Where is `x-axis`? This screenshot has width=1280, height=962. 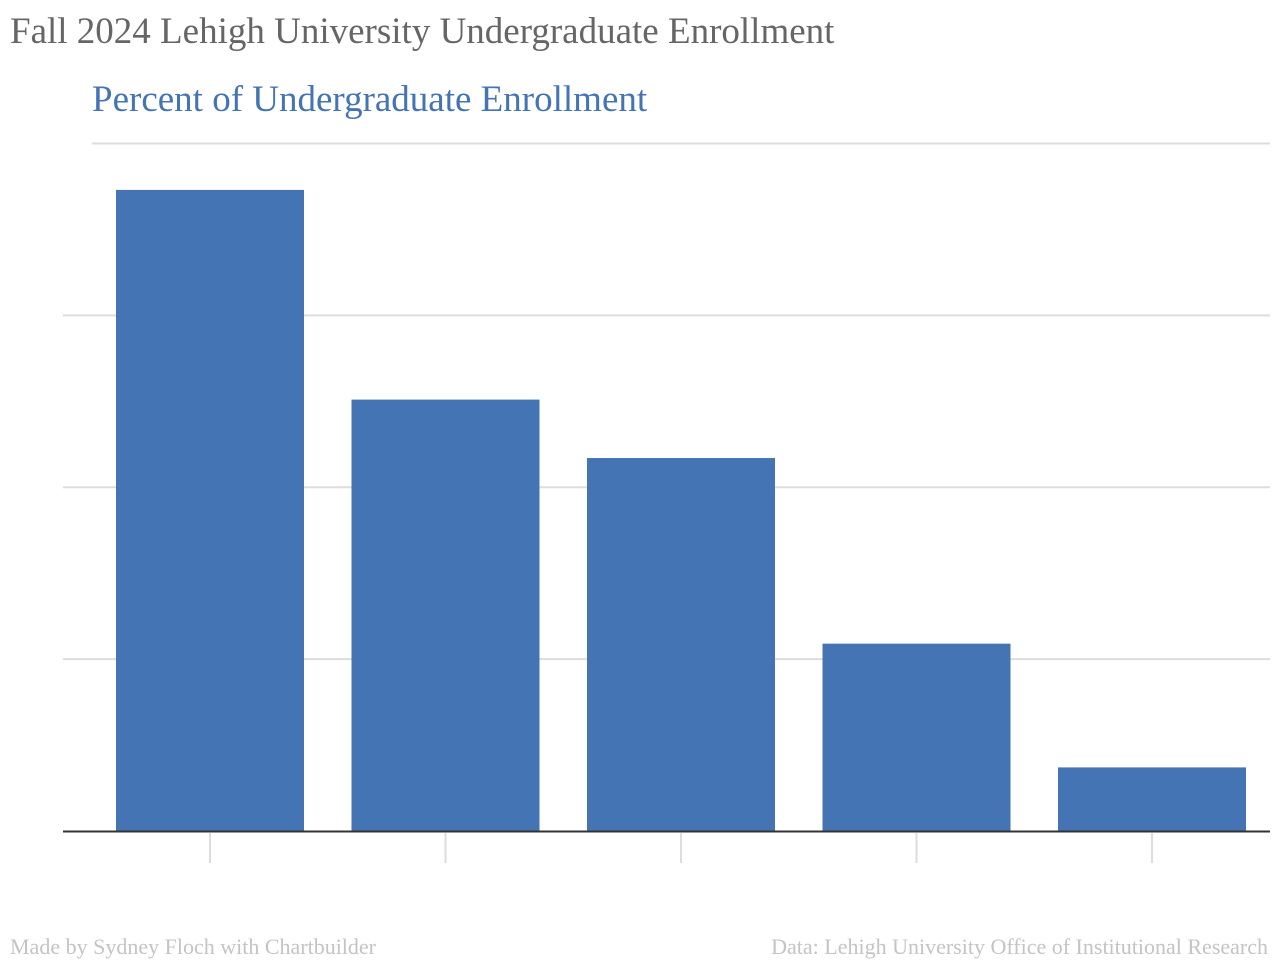
x-axis is located at coordinates (666, 846).